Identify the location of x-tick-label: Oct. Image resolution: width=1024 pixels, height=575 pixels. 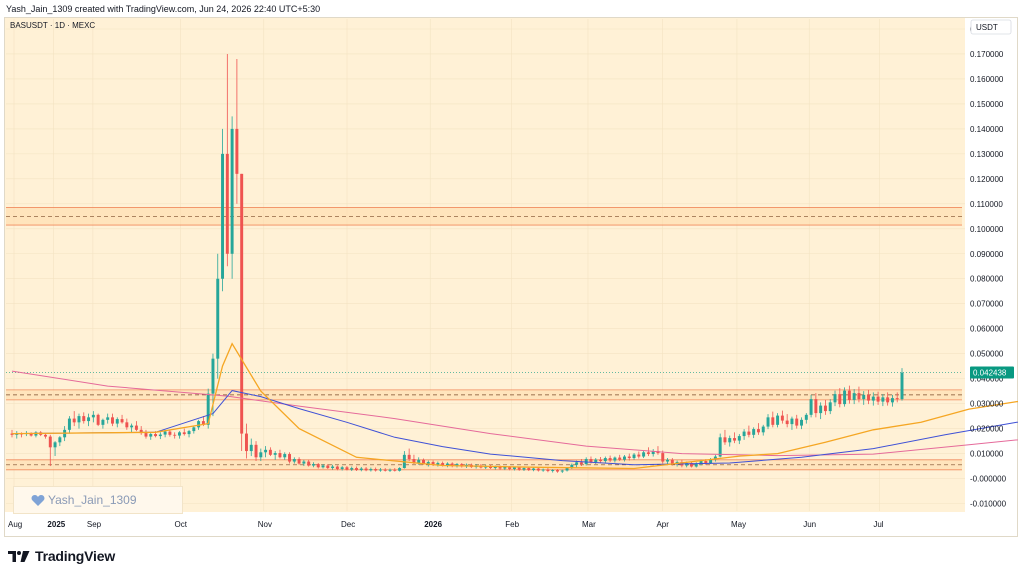
(180, 524).